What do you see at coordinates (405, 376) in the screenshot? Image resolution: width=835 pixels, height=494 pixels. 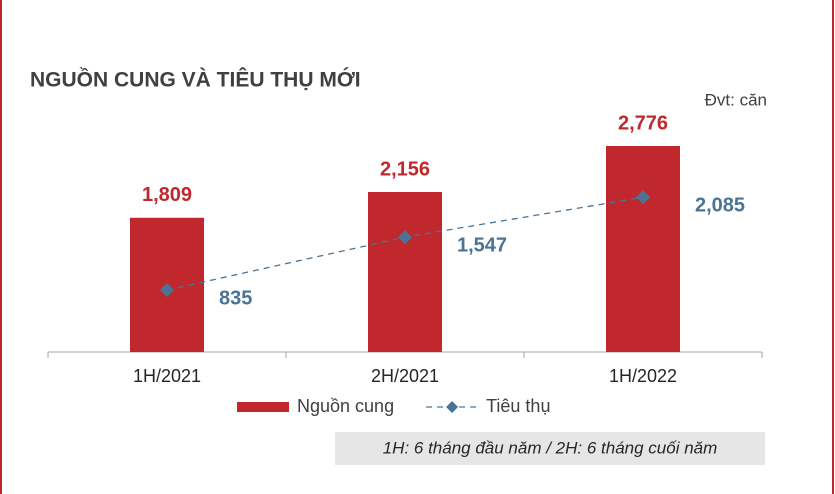 I see `x-tick-label: 2H/2021` at bounding box center [405, 376].